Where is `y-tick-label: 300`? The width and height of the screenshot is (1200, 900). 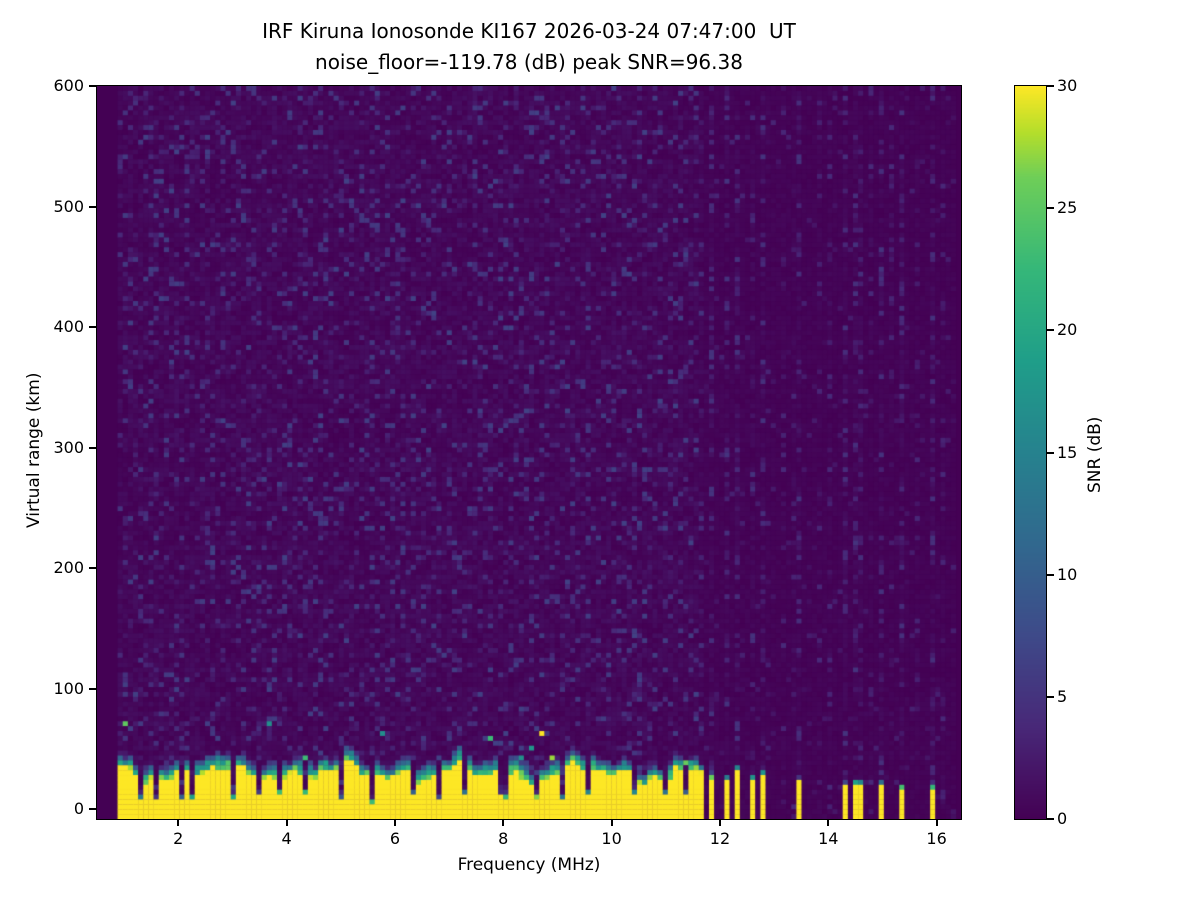
y-tick-label: 300 is located at coordinates (68, 447).